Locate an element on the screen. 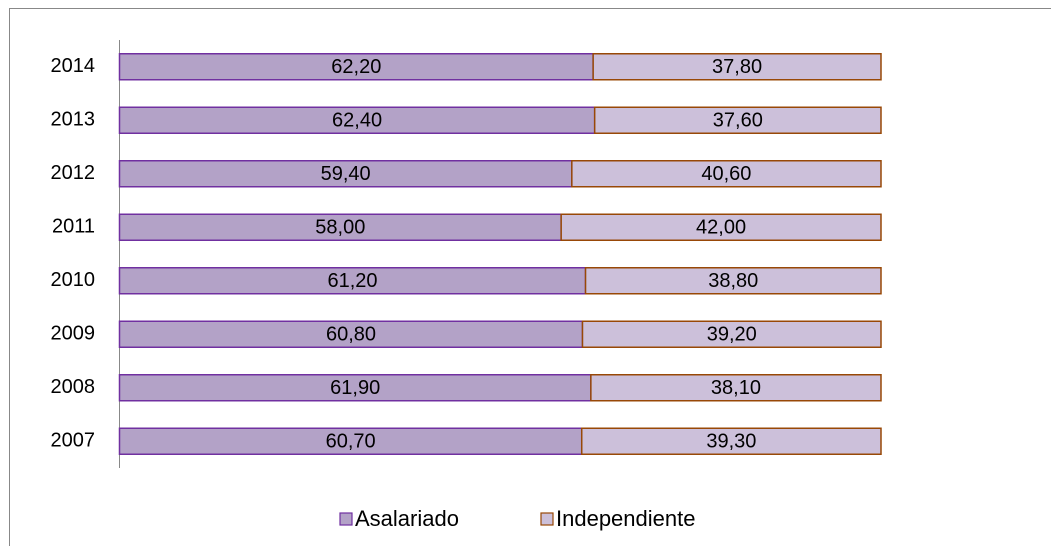 The width and height of the screenshot is (1051, 546). data-label: 60,80 is located at coordinates (351, 335).